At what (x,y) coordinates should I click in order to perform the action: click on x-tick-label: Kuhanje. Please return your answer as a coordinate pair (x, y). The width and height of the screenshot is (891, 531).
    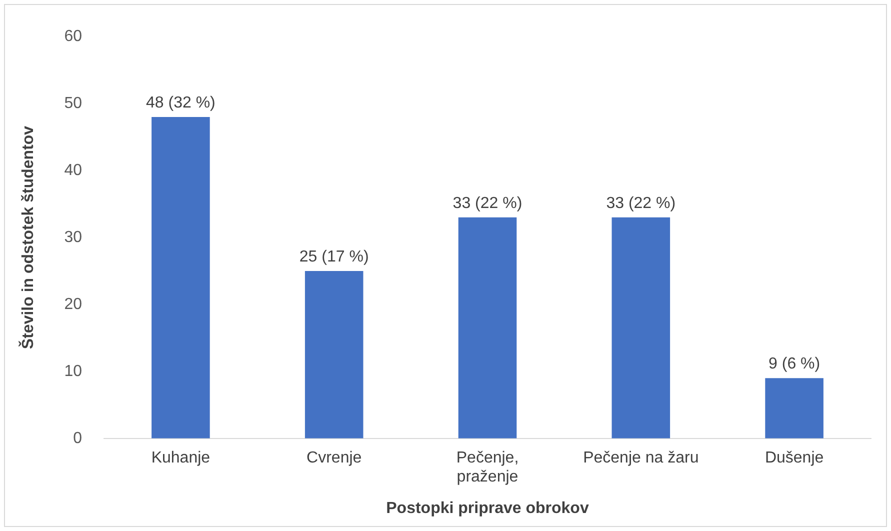
    Looking at the image, I should click on (180, 457).